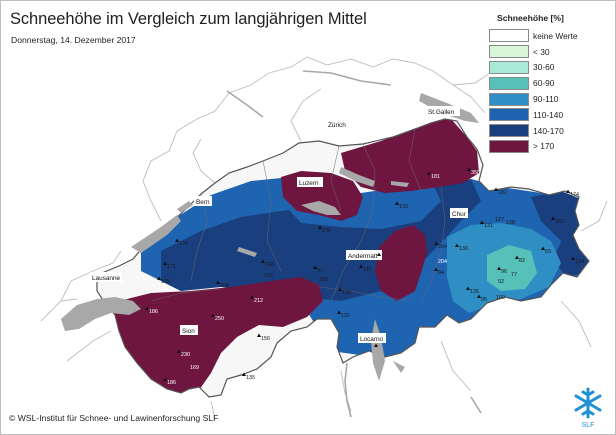  What do you see at coordinates (346, 293) in the screenshot?
I see `svg-text: 120` at bounding box center [346, 293].